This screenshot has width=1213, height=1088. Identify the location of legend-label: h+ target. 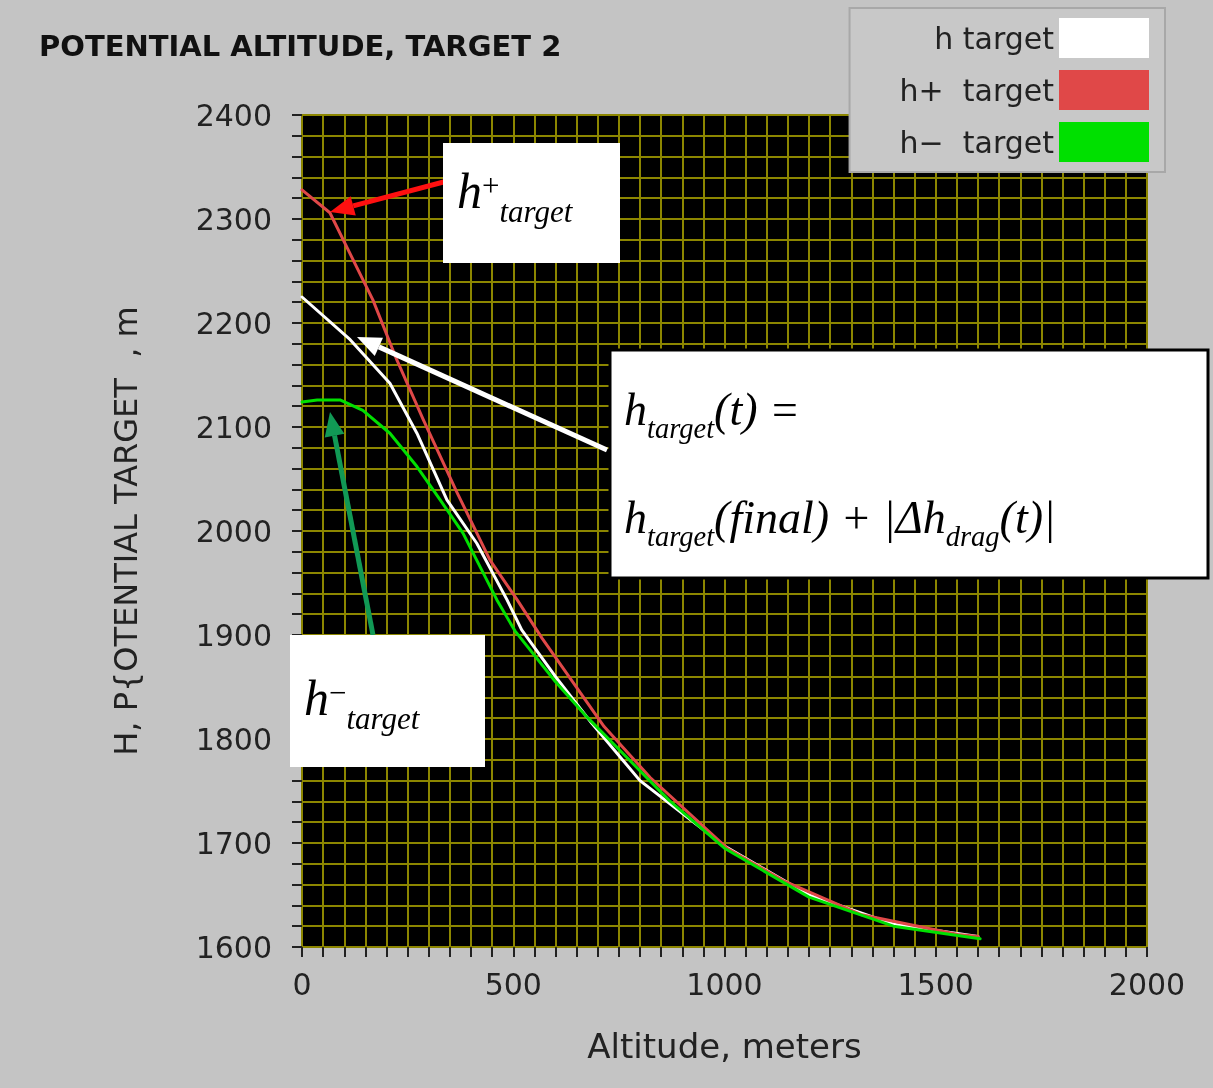
(977, 90).